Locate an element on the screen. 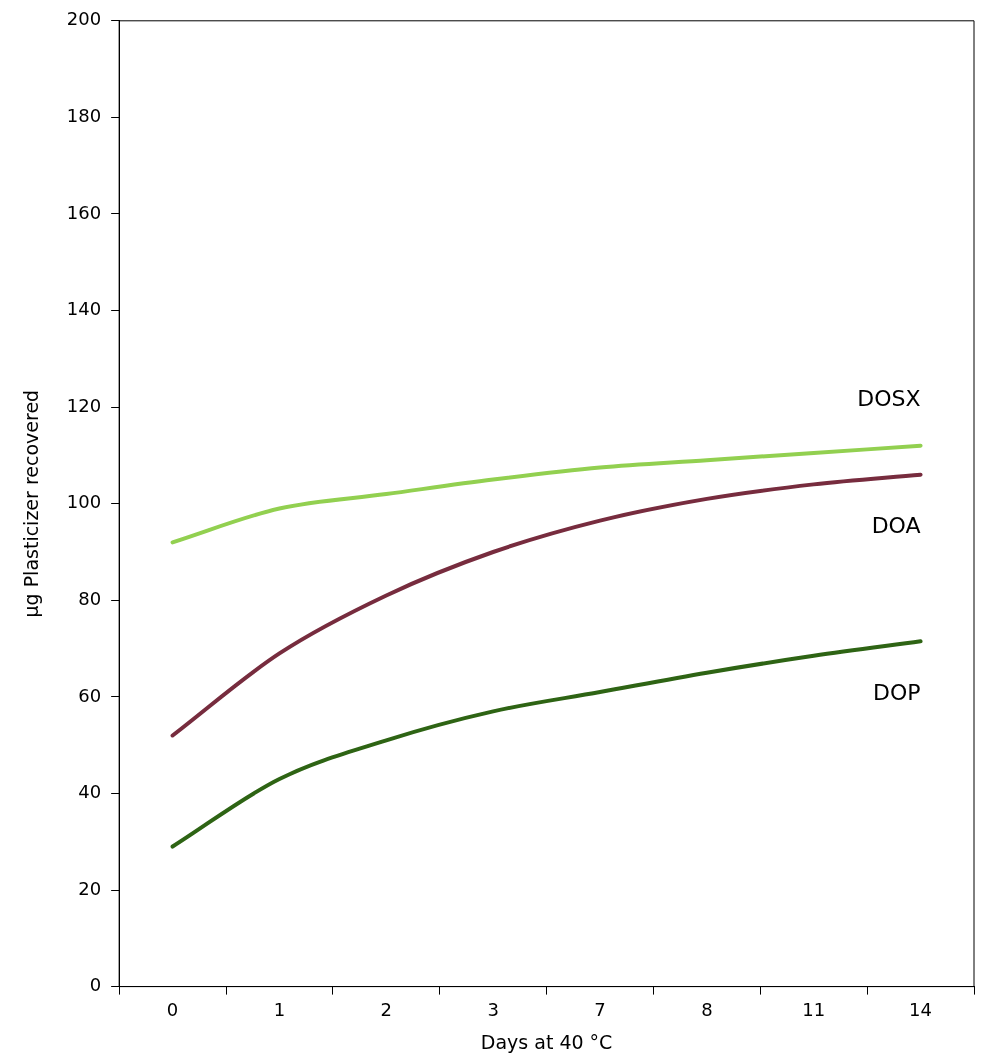 Image resolution: width=986 pixels, height=1063 pixels. x-tick-label: 14 is located at coordinates (921, 1010).